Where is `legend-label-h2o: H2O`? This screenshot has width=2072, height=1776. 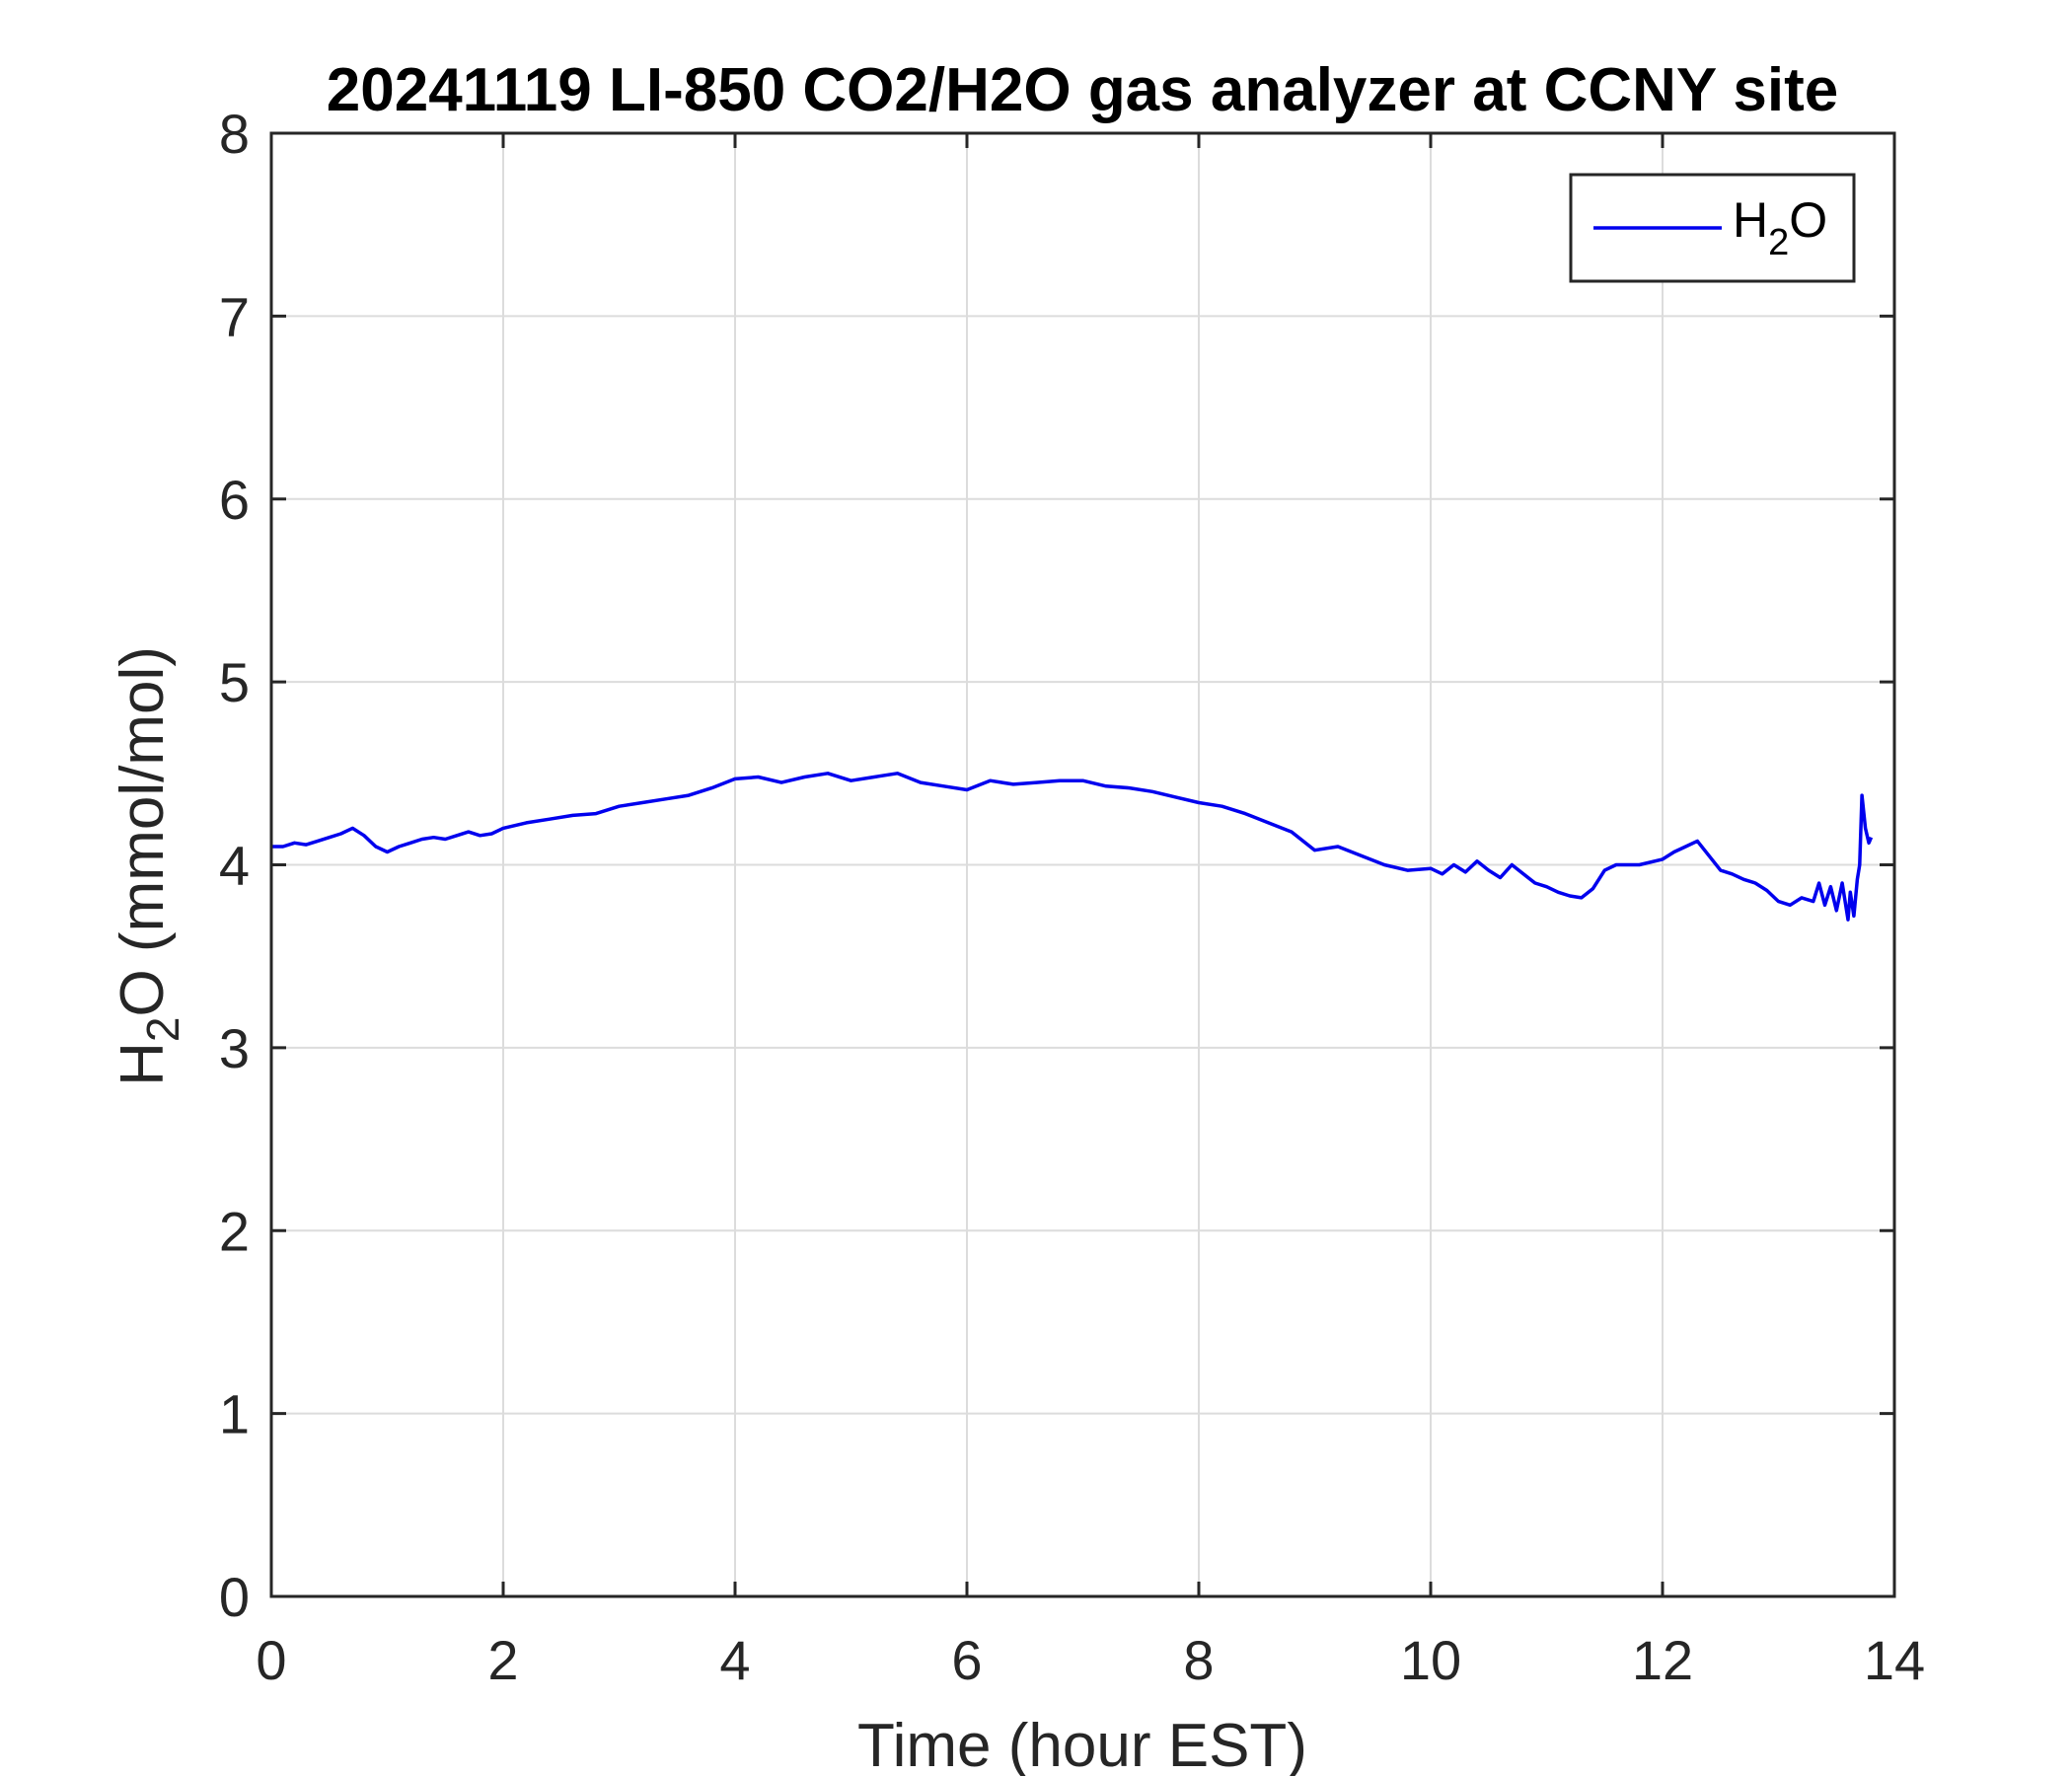 legend-label-h2o: H2O is located at coordinates (1780, 228).